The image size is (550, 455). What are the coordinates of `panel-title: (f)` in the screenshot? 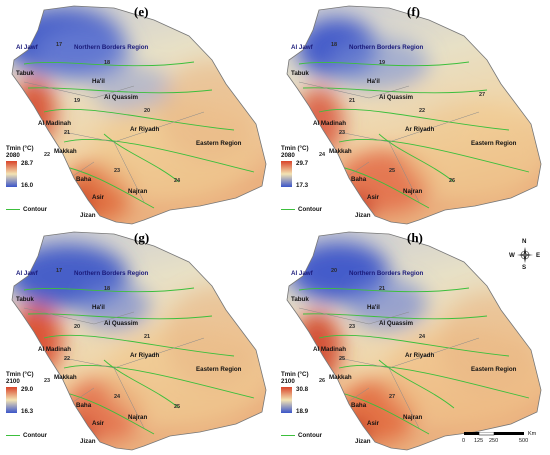 It's located at (413, 11).